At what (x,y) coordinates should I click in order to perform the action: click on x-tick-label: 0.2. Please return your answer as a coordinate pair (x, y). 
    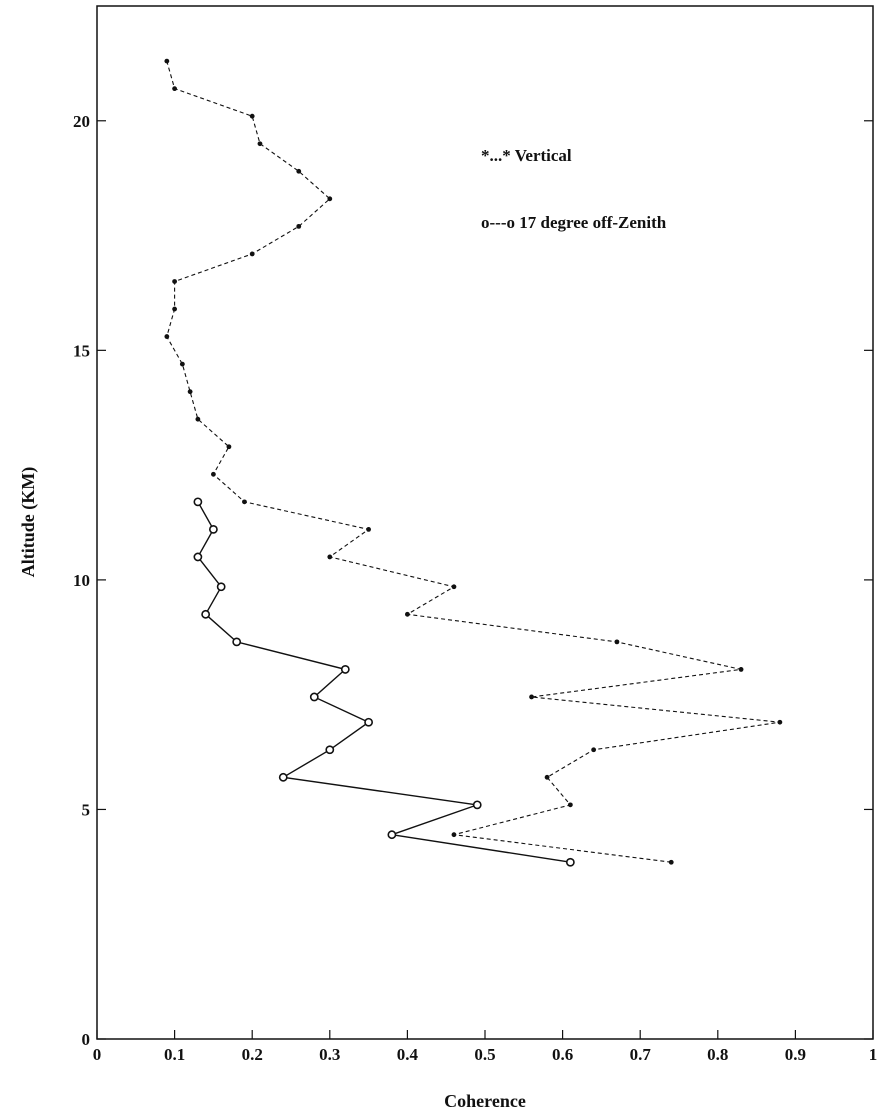
    Looking at the image, I should click on (252, 1054).